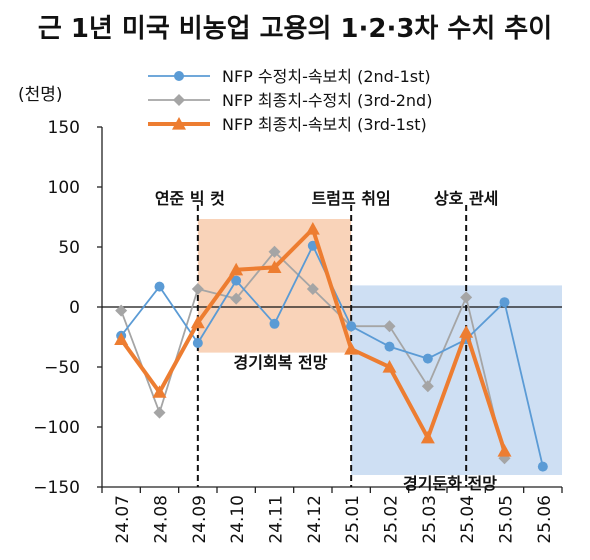 This screenshot has height=560, width=590. I want to click on slowdown-band, so click(456, 380).